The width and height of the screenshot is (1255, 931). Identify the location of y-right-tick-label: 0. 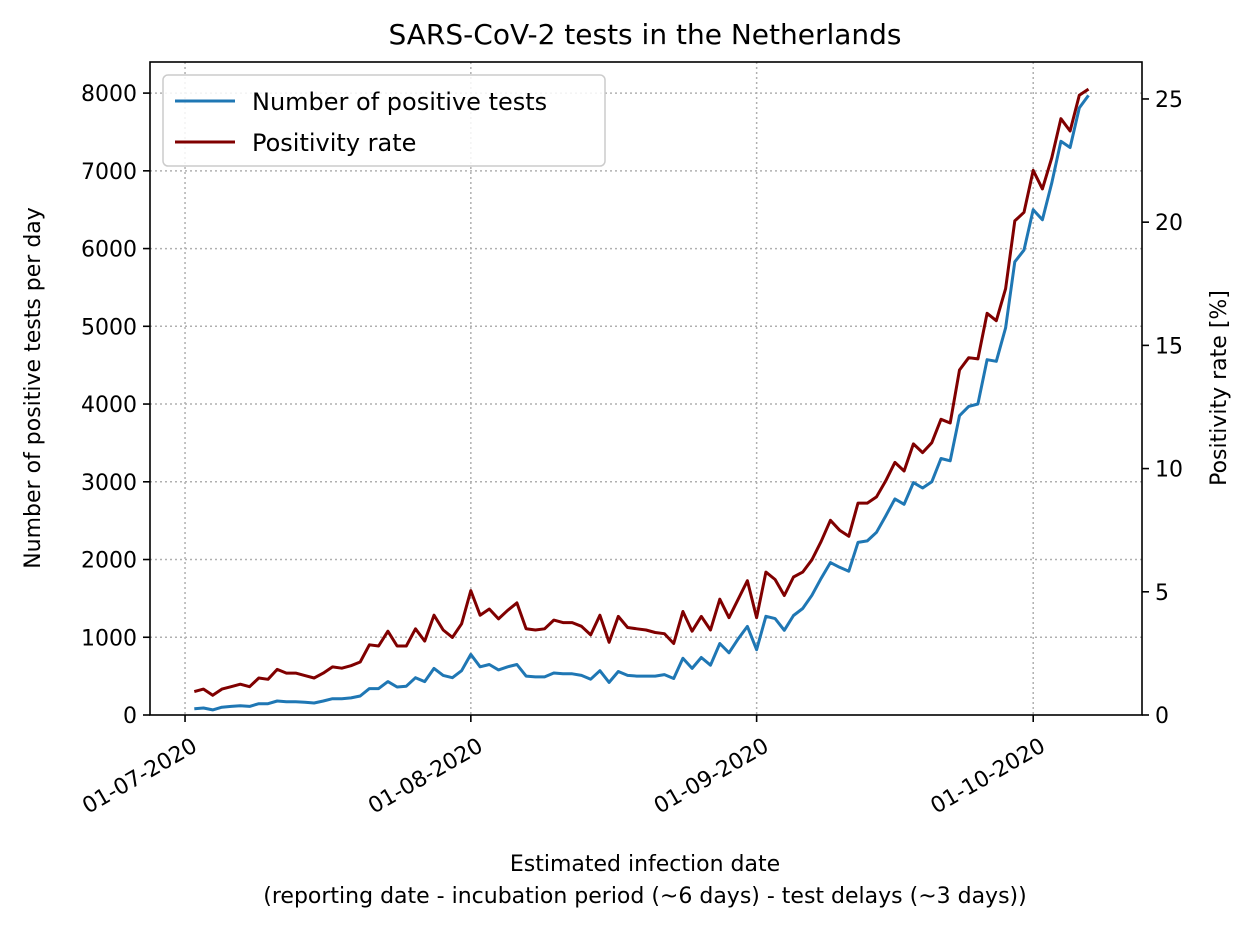
(1162, 716).